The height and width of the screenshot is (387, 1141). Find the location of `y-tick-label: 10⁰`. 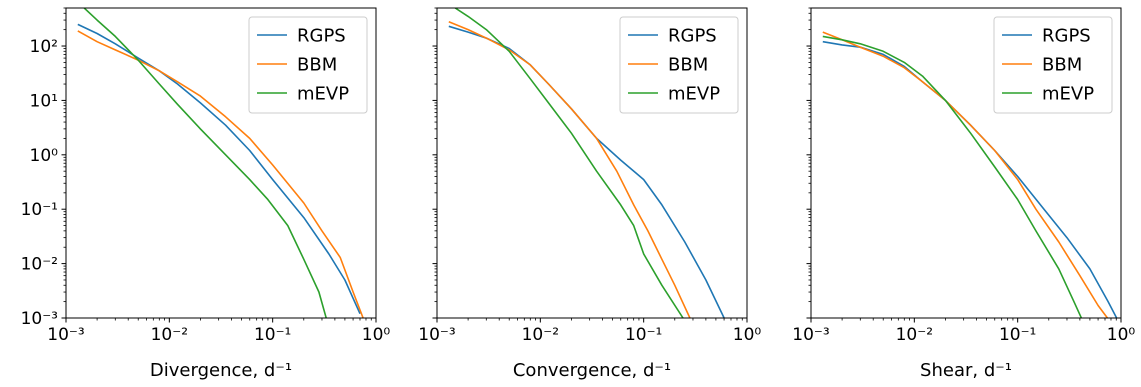

y-tick-label: 10⁰ is located at coordinates (44, 156).